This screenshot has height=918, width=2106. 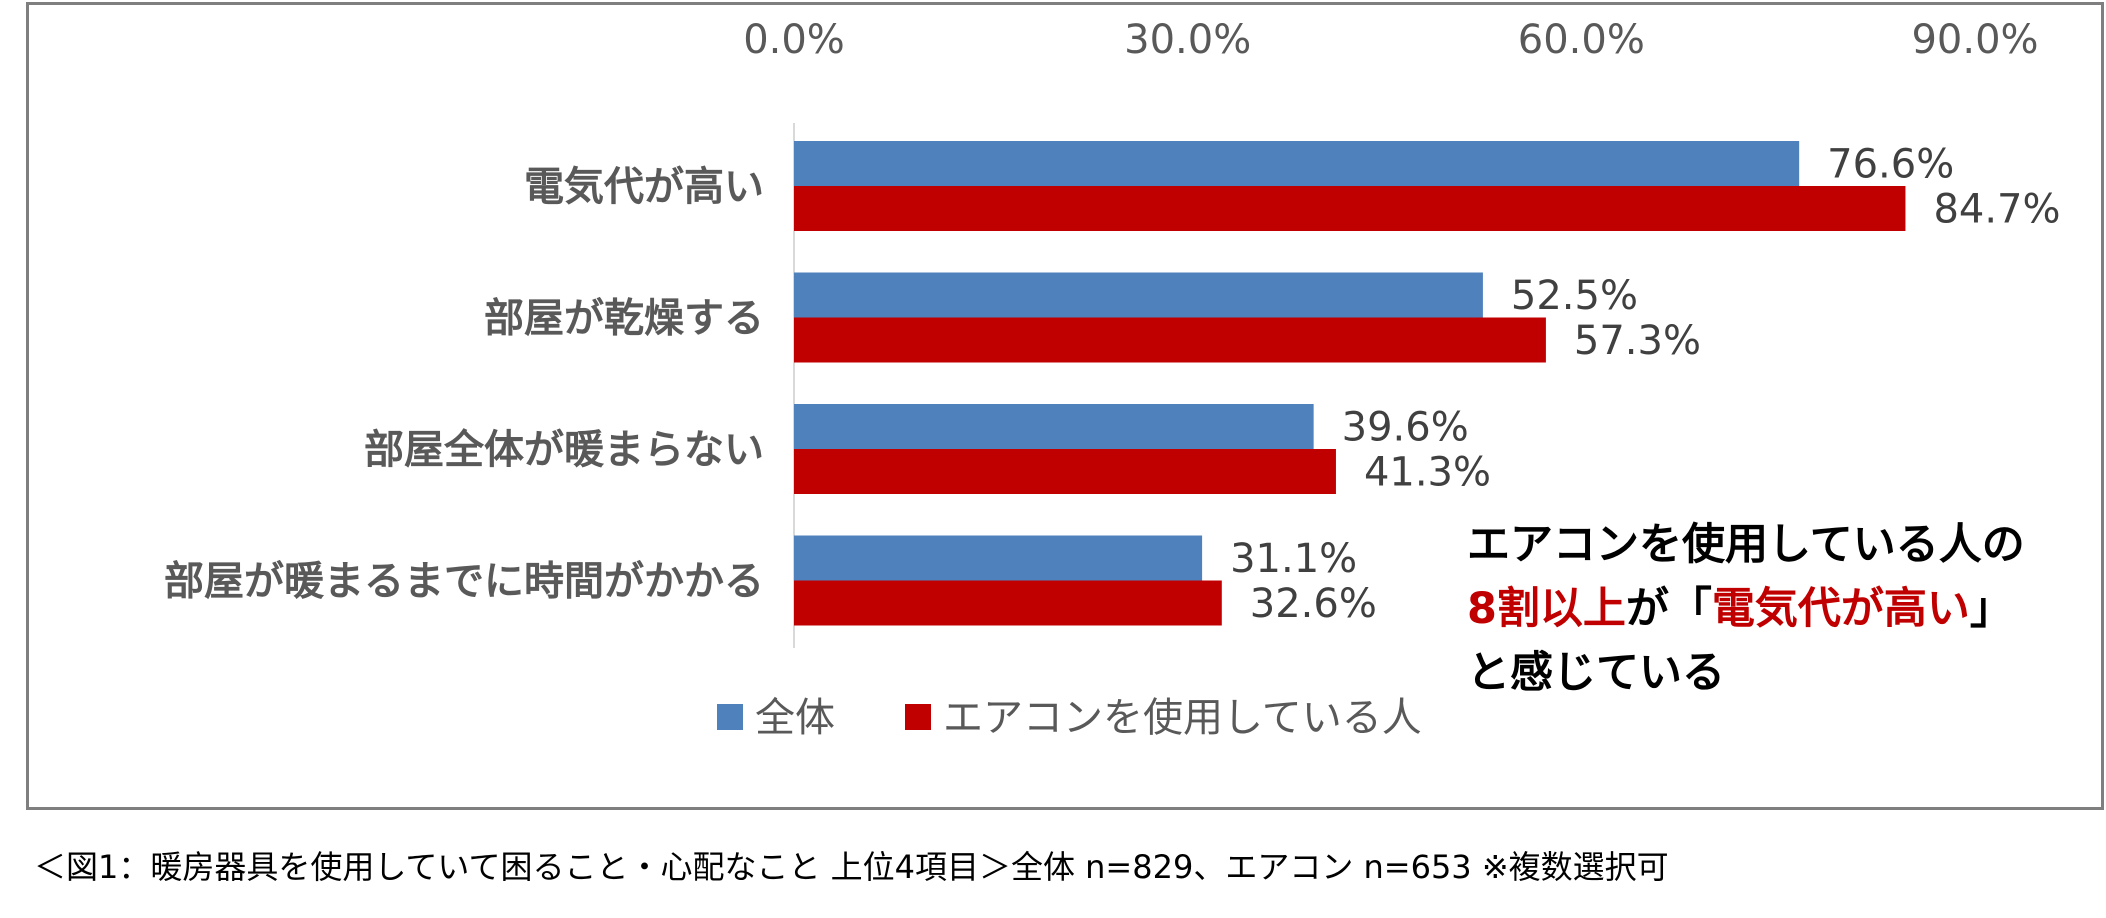 I want to click on data-label: 84.7%, so click(x=1996, y=210).